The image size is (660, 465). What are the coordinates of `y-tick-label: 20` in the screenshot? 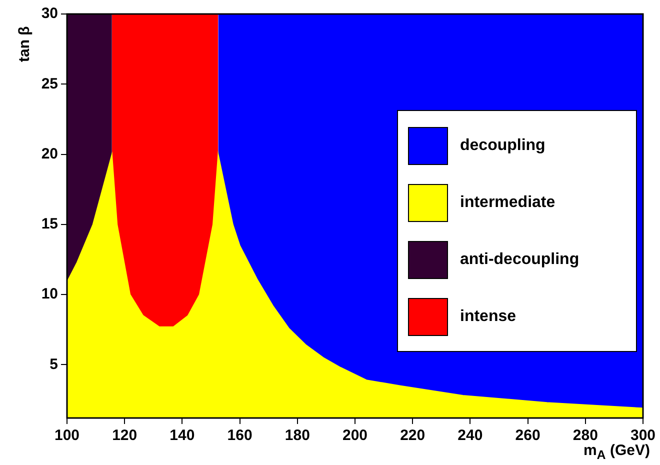 It's located at (49, 153).